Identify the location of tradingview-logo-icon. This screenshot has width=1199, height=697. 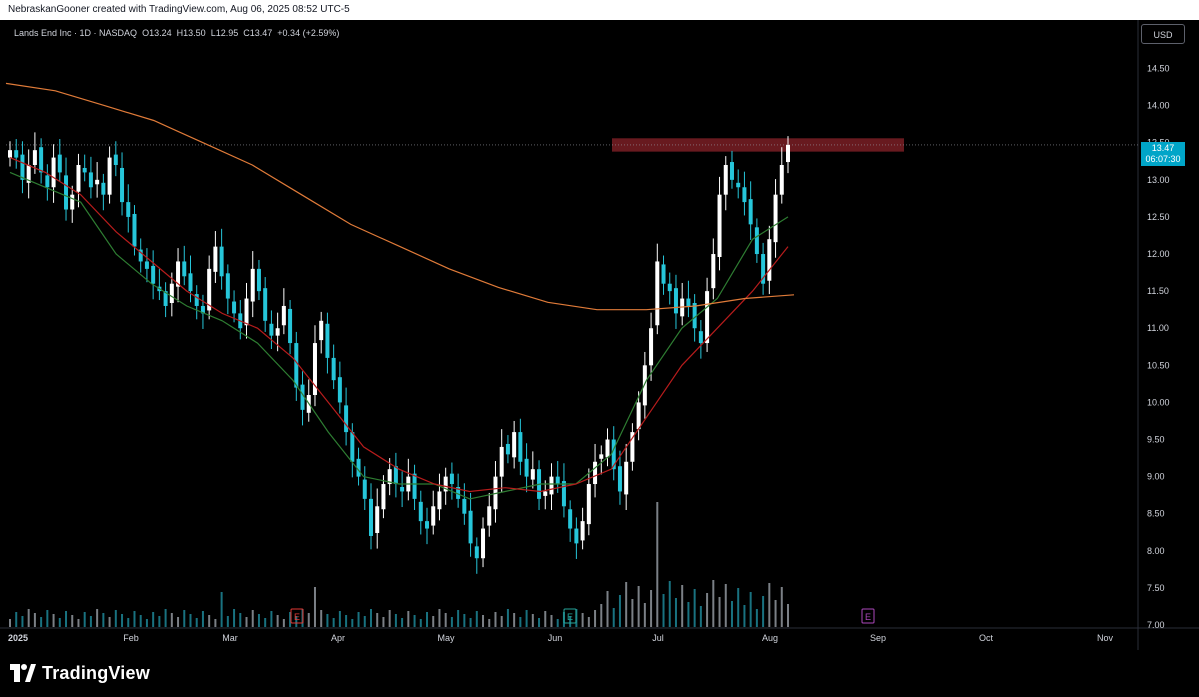
(23, 673).